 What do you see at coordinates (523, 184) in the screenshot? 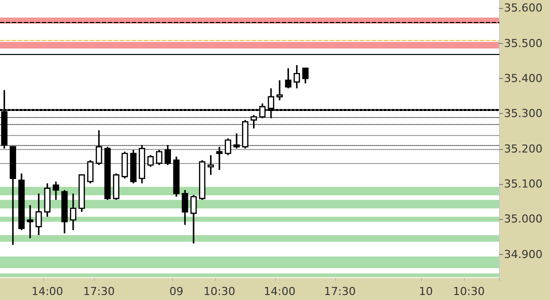
I see `y-tick-label: 35.100` at bounding box center [523, 184].